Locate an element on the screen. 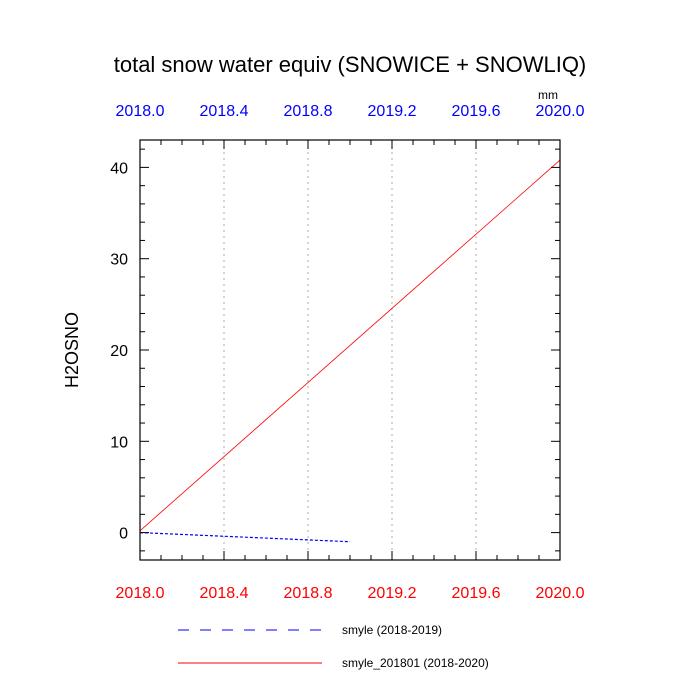  y-tick-label: 20 is located at coordinates (119, 351).